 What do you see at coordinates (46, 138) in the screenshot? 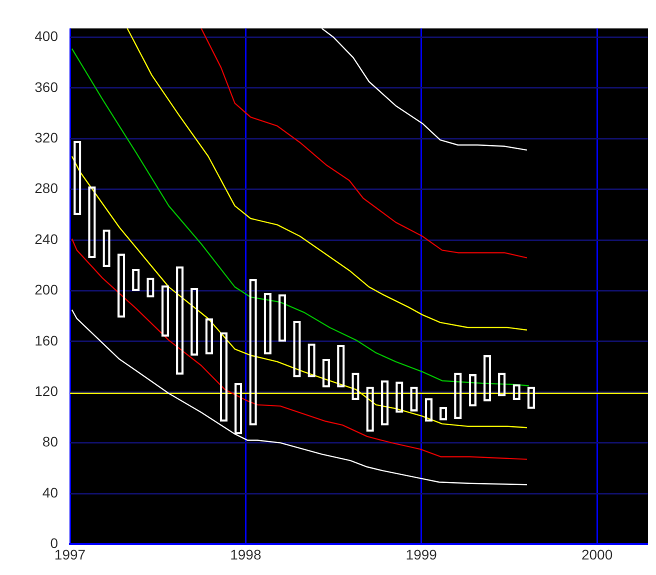
I see `y-tick-label: 320` at bounding box center [46, 138].